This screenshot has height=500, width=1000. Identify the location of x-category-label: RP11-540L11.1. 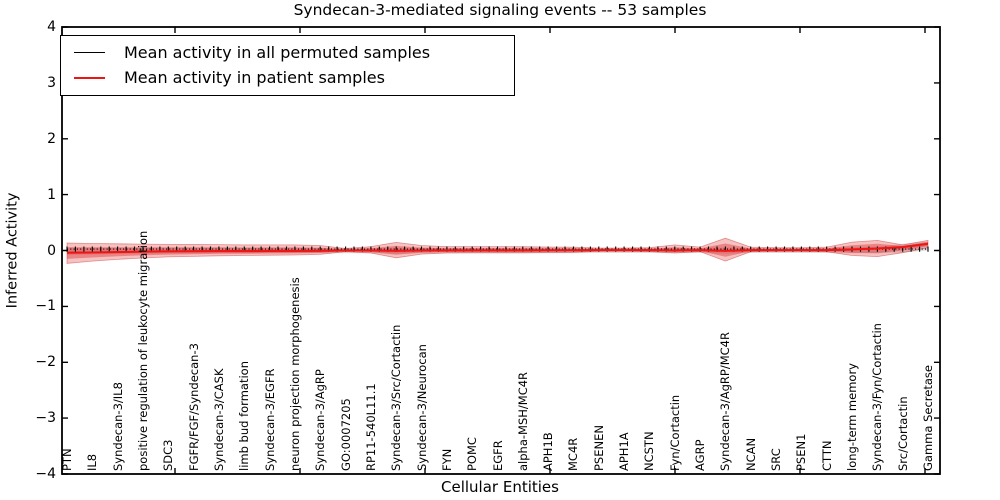
(370, 426).